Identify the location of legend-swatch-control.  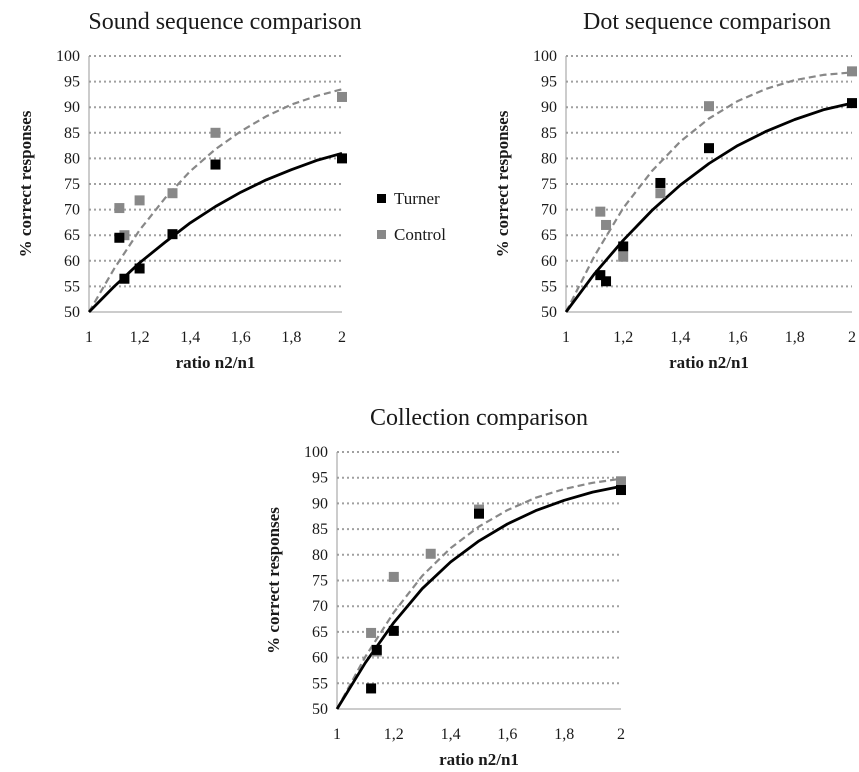
(381, 234).